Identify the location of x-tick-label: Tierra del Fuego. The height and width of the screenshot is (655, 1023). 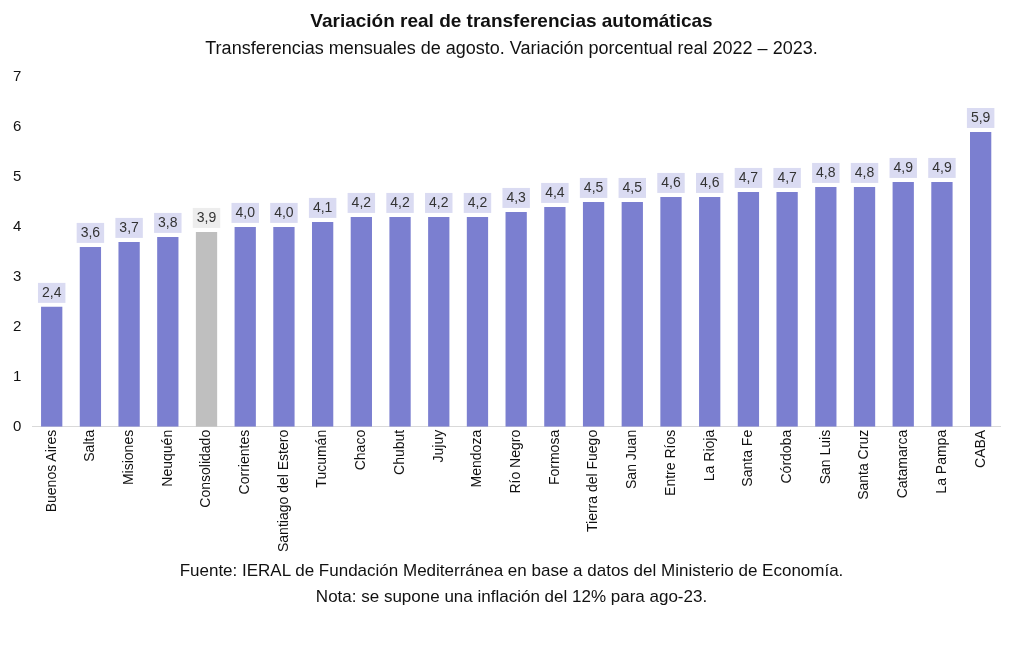
(592, 481).